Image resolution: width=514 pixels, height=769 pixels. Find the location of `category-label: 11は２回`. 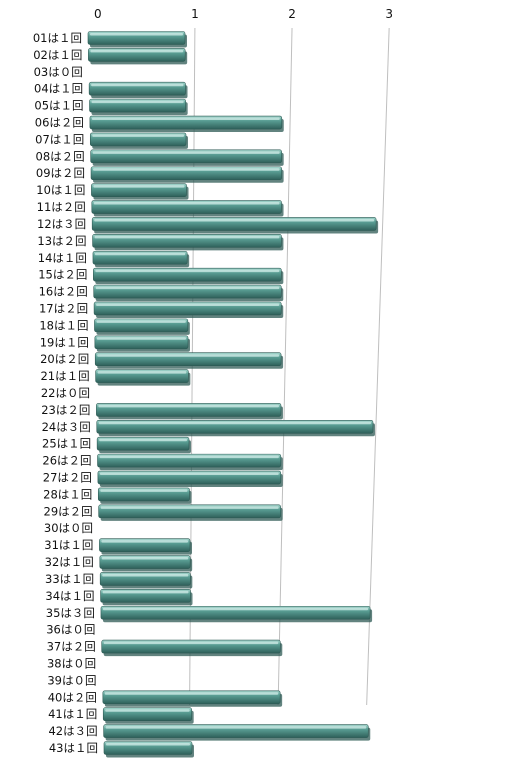

category-label: 11は２回 is located at coordinates (61, 207).